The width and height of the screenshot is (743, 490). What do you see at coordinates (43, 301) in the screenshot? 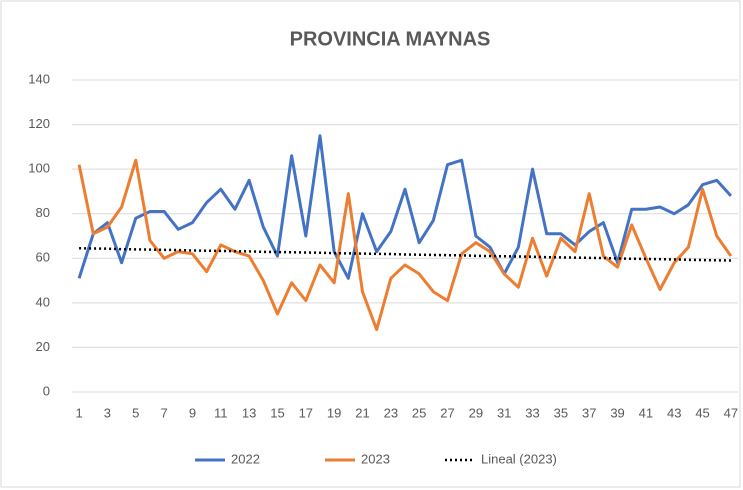
I see `y-tick-label: 40` at bounding box center [43, 301].